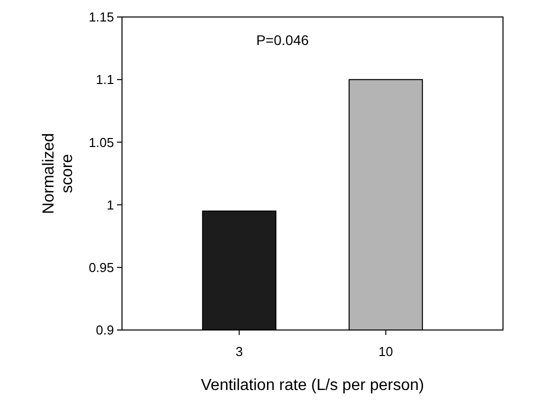 This screenshot has width=542, height=405. I want to click on x-axis-title: Ventilation rate (L/s per person), so click(312, 385).